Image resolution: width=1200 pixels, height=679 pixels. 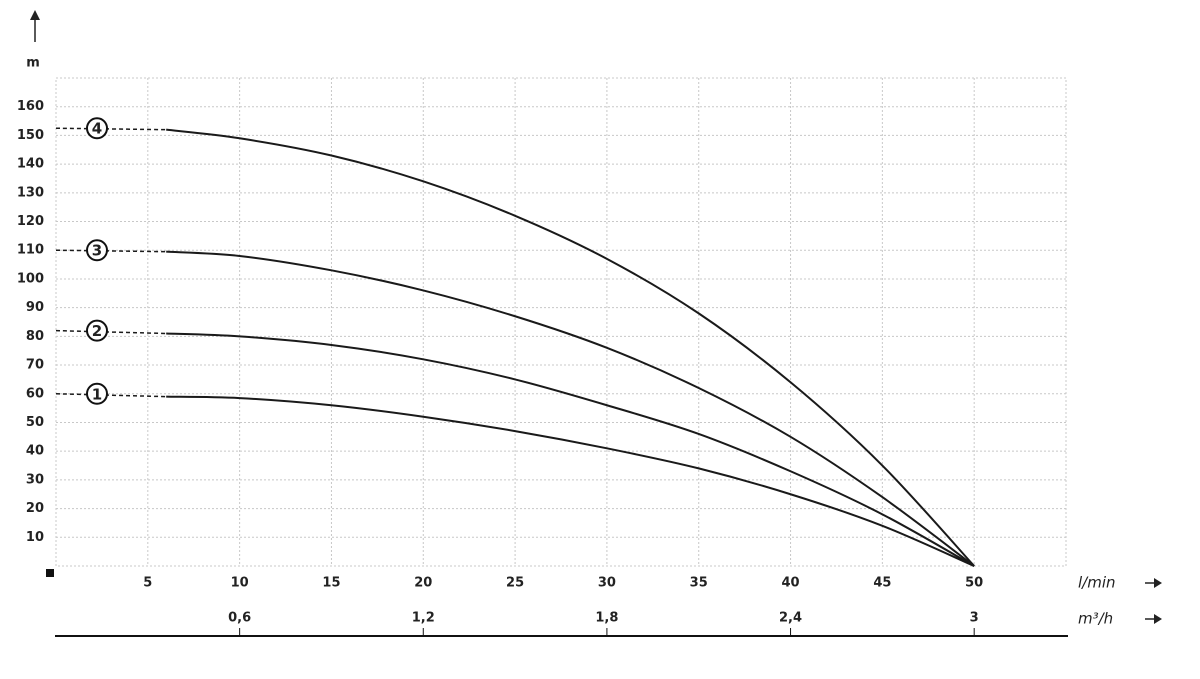 I want to click on legend-label: 2, so click(x=97, y=331).